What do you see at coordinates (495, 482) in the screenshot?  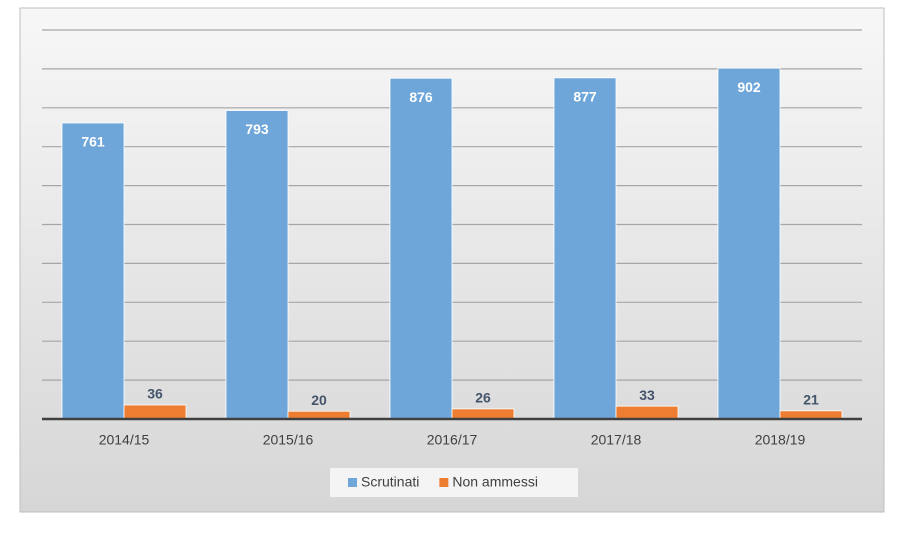 I see `legend-label: Non ammessi` at bounding box center [495, 482].